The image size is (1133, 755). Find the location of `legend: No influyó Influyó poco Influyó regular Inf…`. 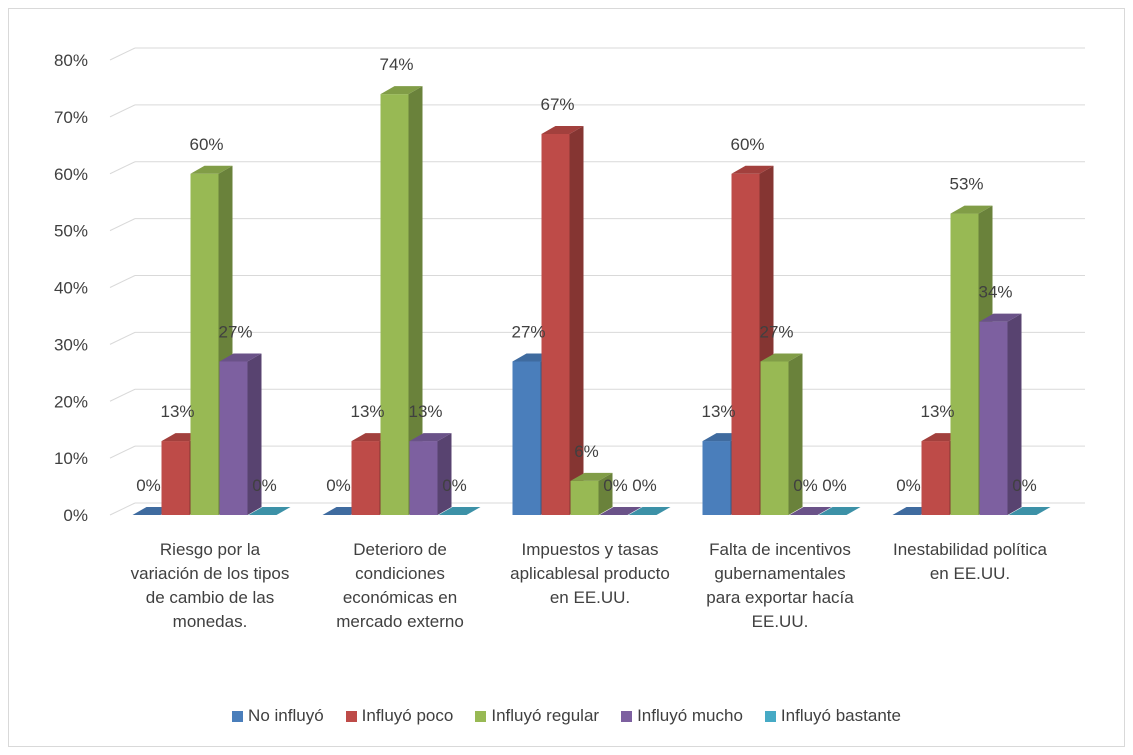

legend: No influyó Influyó poco Influyó regular Inf… is located at coordinates (566, 716).